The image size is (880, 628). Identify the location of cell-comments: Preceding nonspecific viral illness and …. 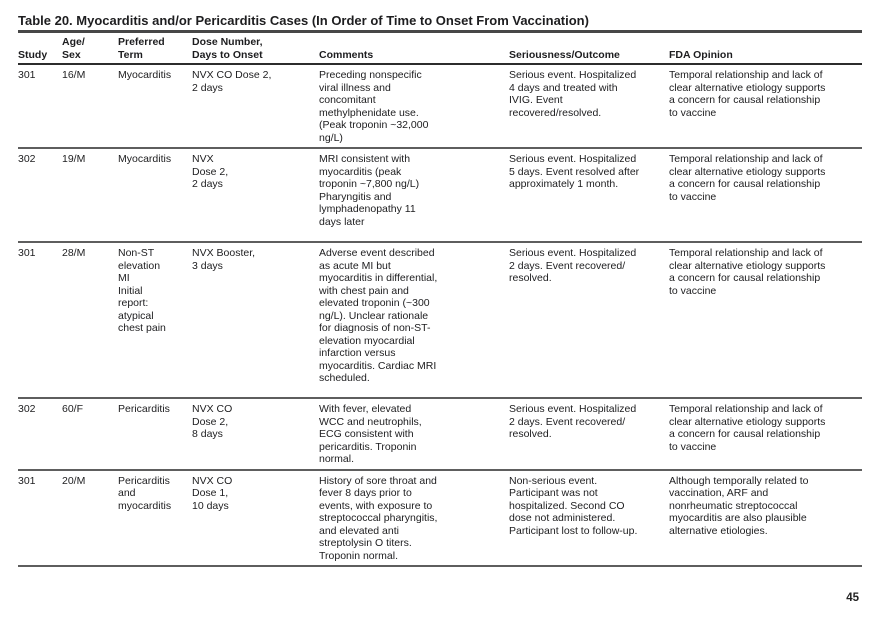
(374, 106).